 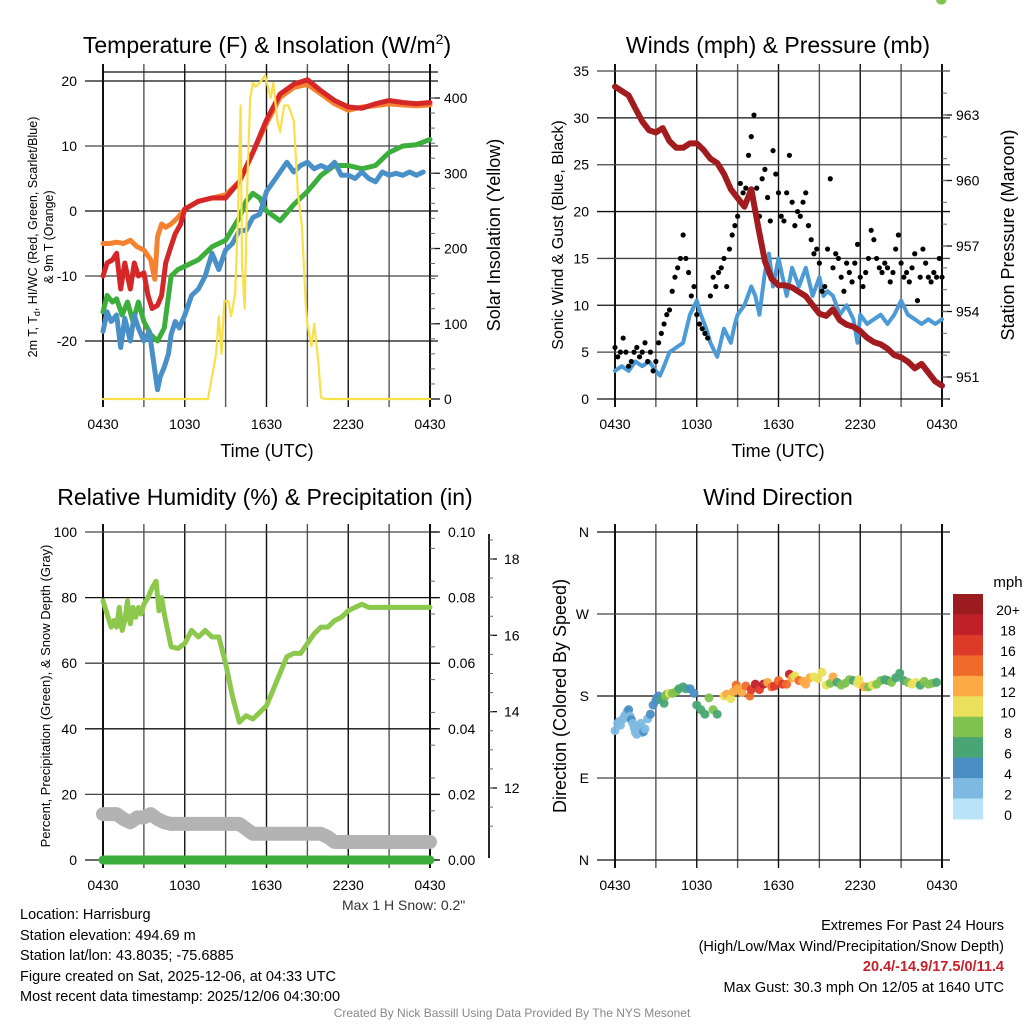 What do you see at coordinates (1008, 713) in the screenshot?
I see `colorbar-label: 10` at bounding box center [1008, 713].